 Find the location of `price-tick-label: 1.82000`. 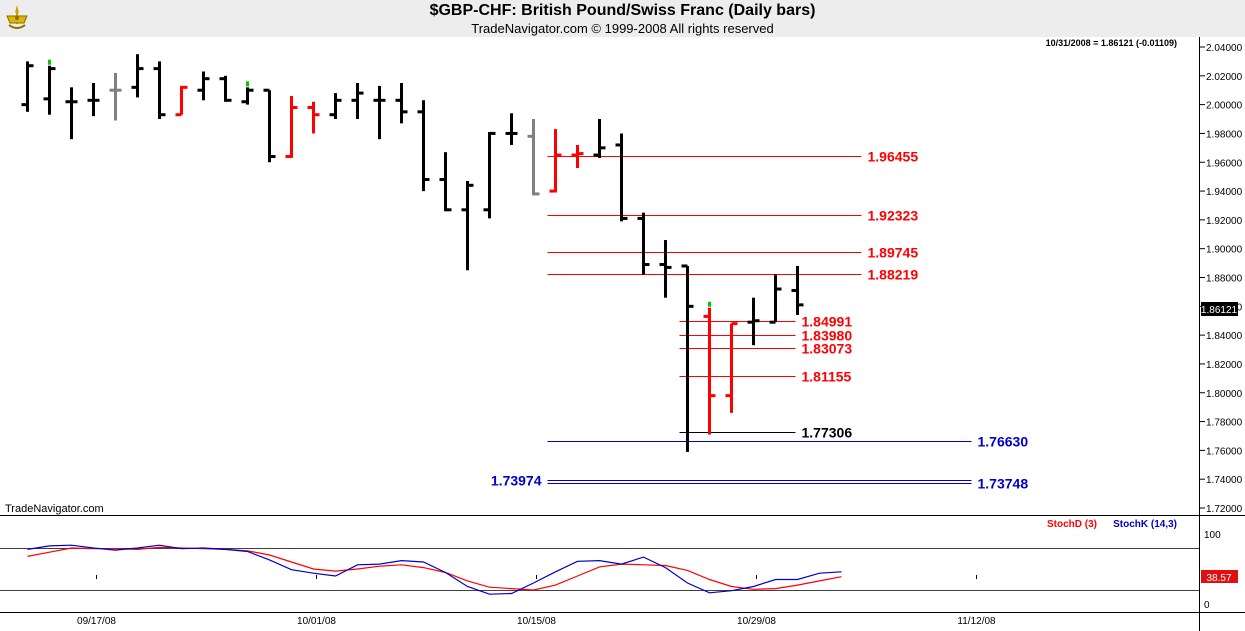

price-tick-label: 1.82000 is located at coordinates (1224, 365).